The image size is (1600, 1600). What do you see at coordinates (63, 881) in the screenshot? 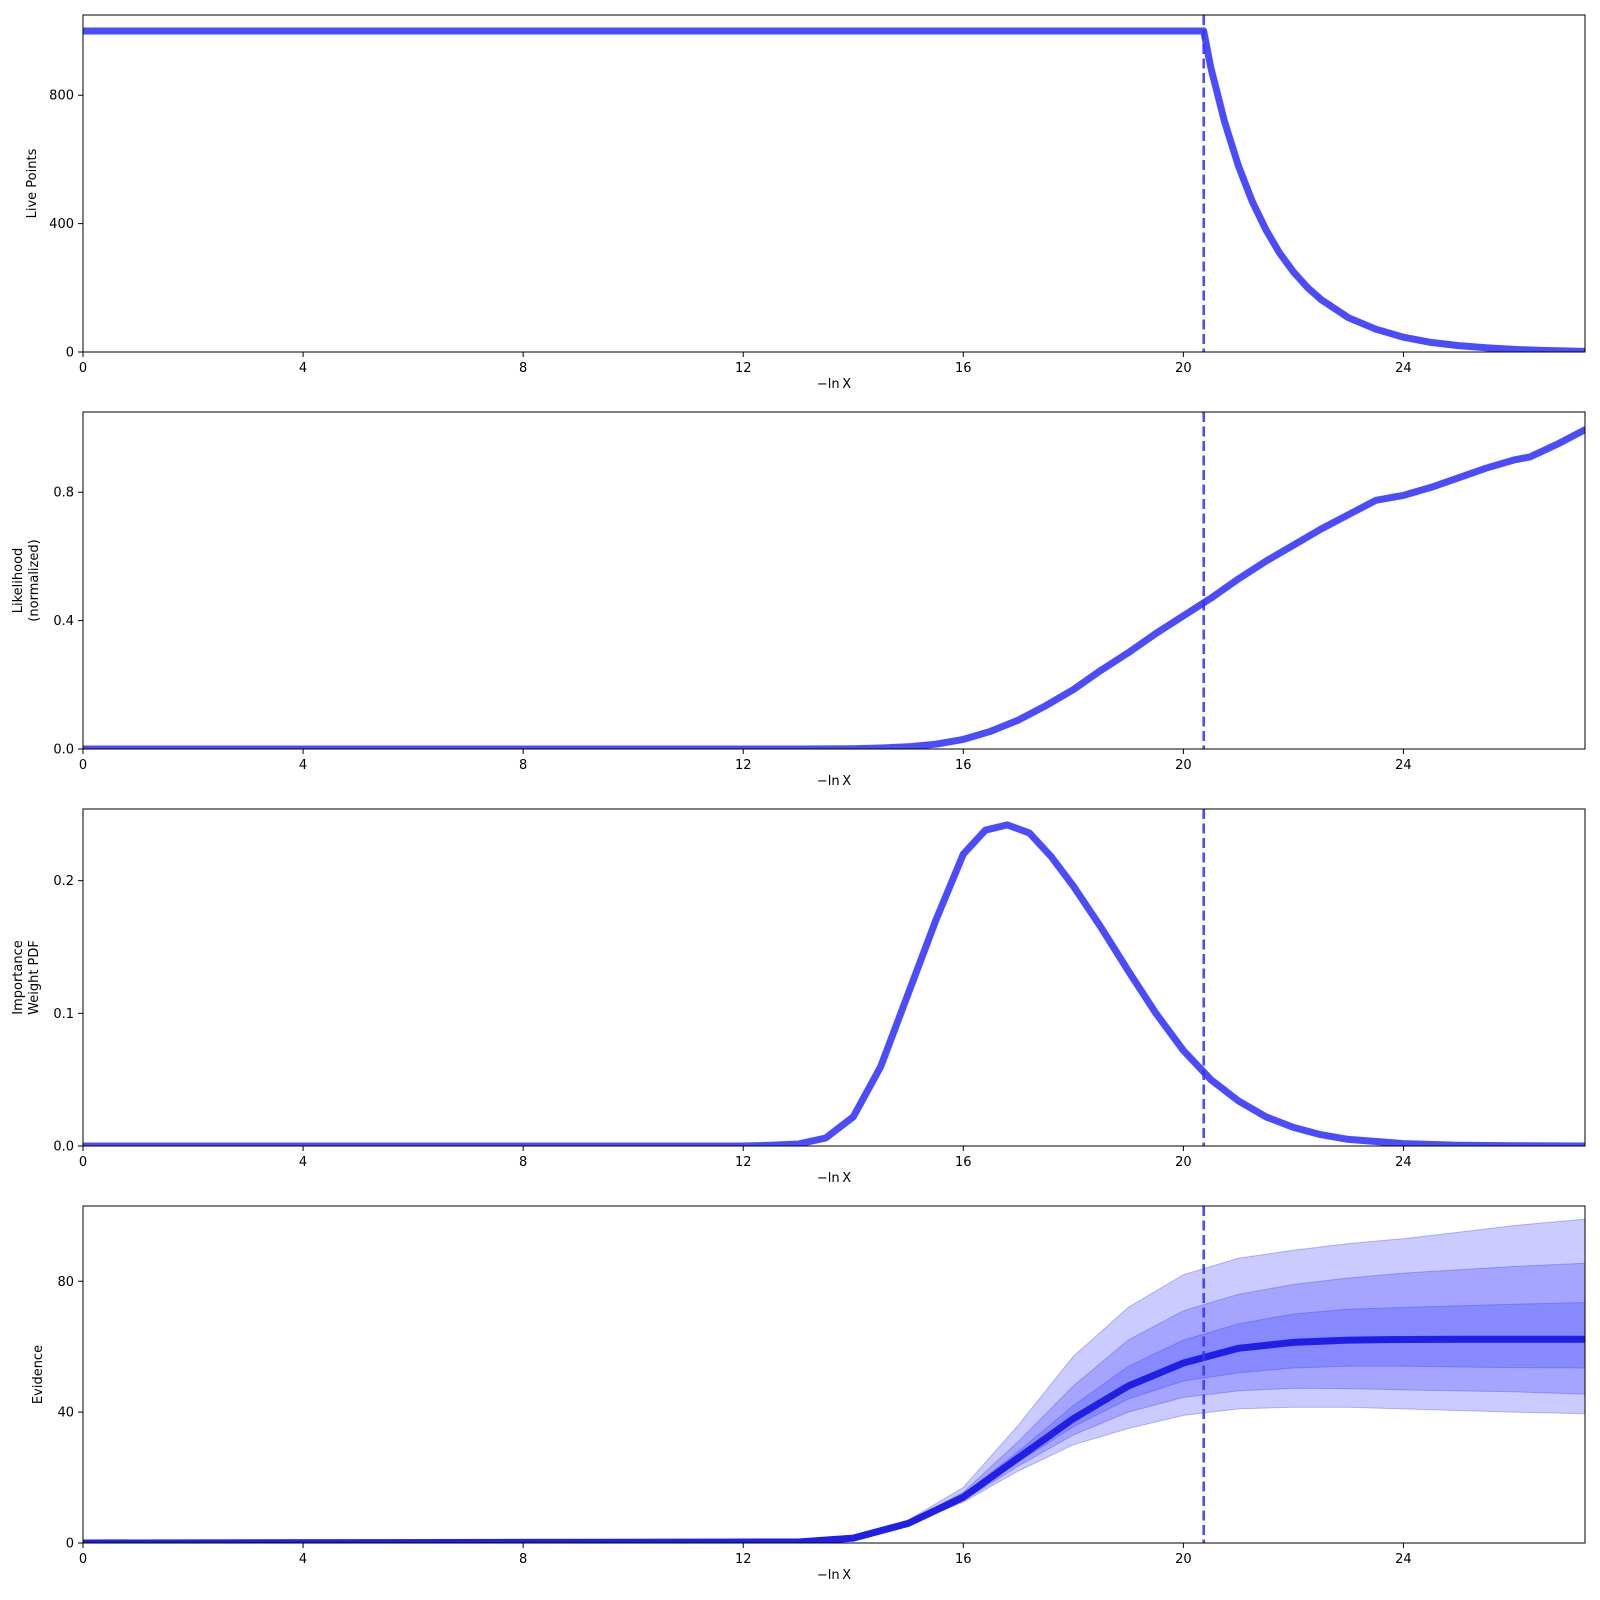
I see `y-tick-label: 0.2` at bounding box center [63, 881].